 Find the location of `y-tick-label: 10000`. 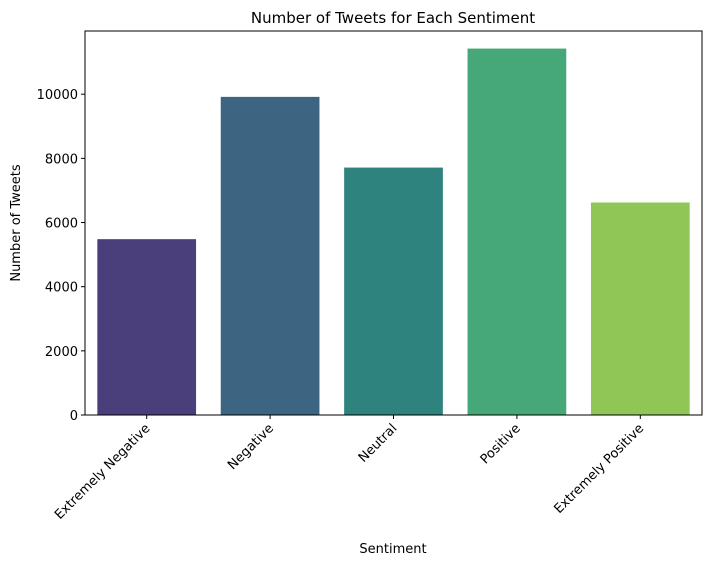

y-tick-label: 10000 is located at coordinates (57, 95).